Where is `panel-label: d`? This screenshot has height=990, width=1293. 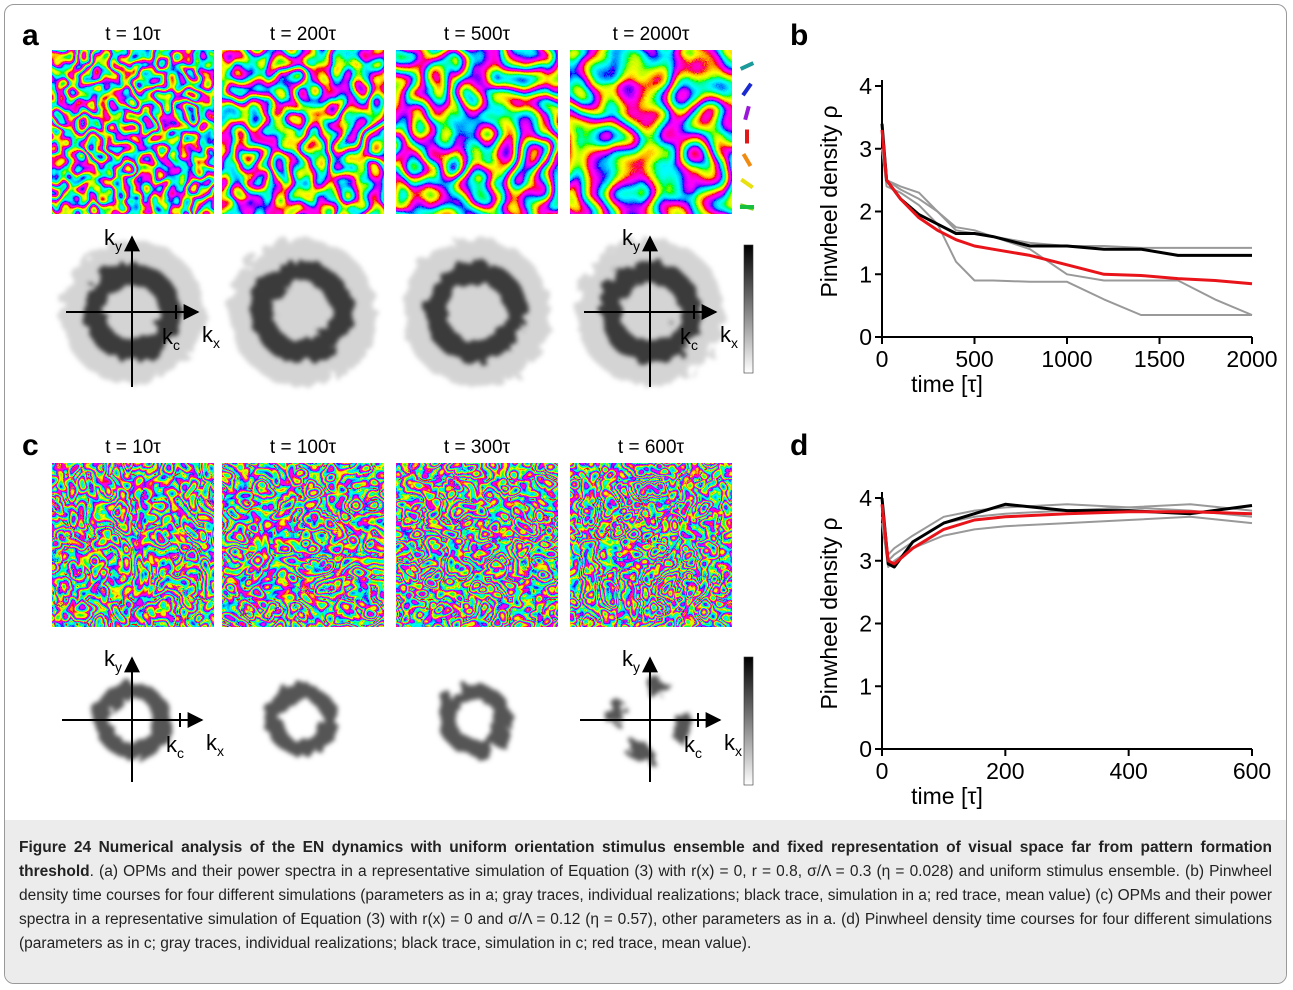
panel-label: d is located at coordinates (799, 445).